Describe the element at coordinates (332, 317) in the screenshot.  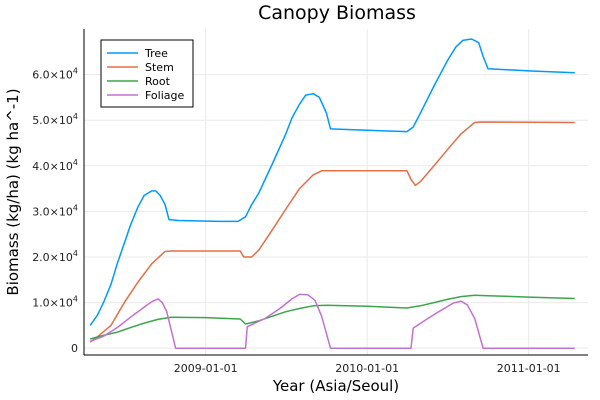
I see `series-line-root` at that location.